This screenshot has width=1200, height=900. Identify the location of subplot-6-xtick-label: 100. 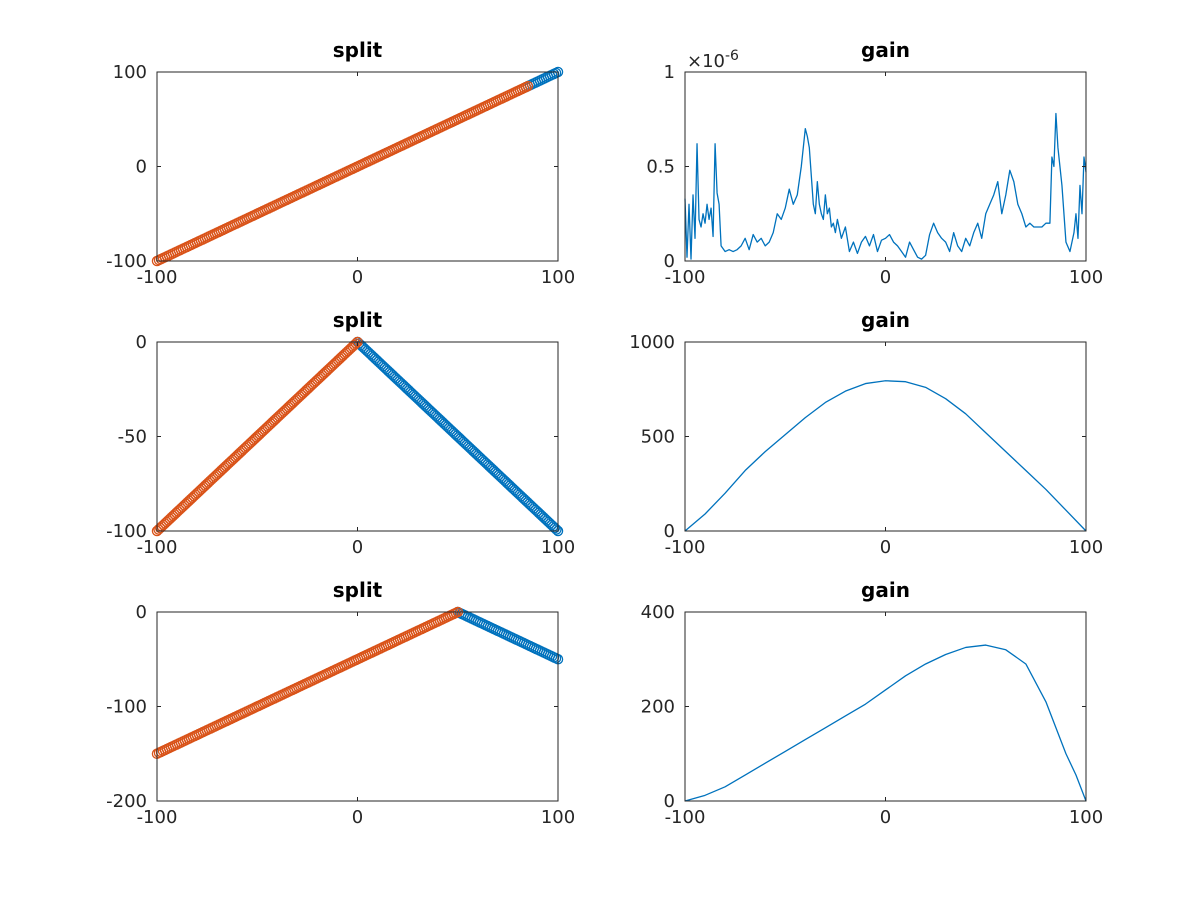
(1086, 817).